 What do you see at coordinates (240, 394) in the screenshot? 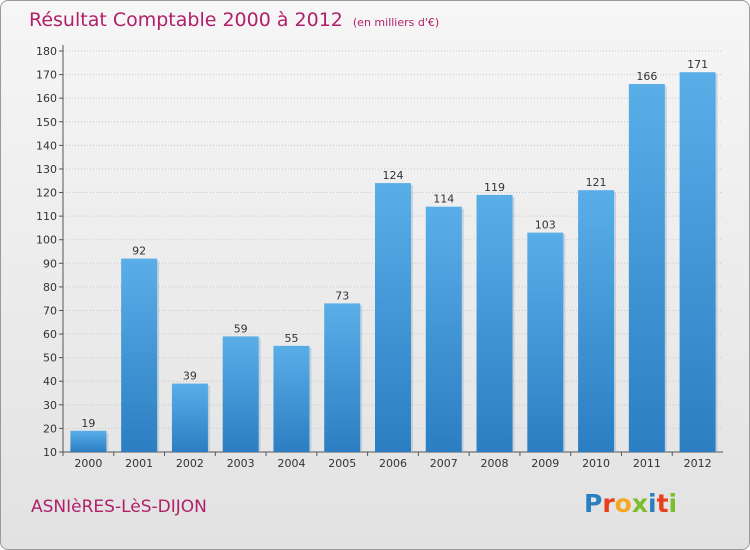
I see `bar-2003` at bounding box center [240, 394].